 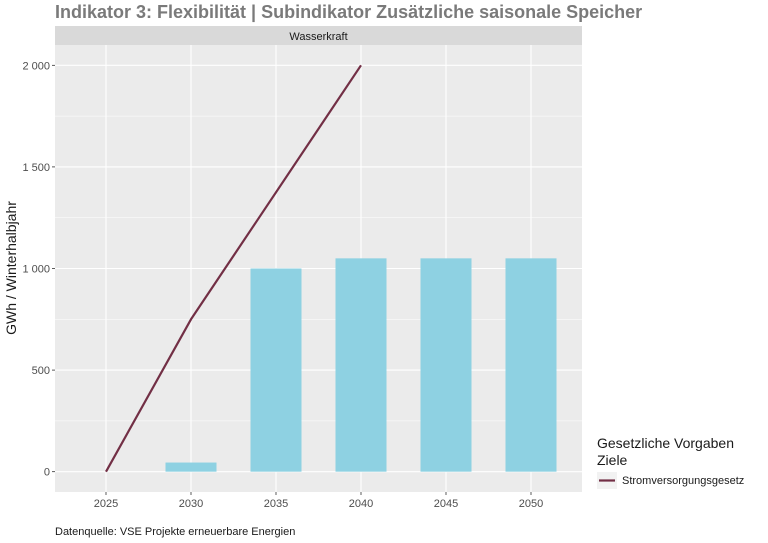 I want to click on facet-label: Wasserkraft, so click(x=318, y=37).